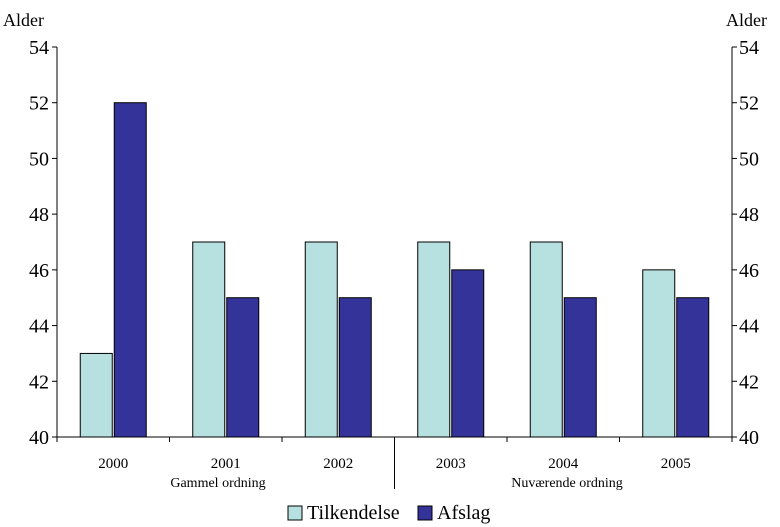 Image resolution: width=780 pixels, height=527 pixels. Describe the element at coordinates (693, 367) in the screenshot. I see `bar-afslag-2005` at that location.